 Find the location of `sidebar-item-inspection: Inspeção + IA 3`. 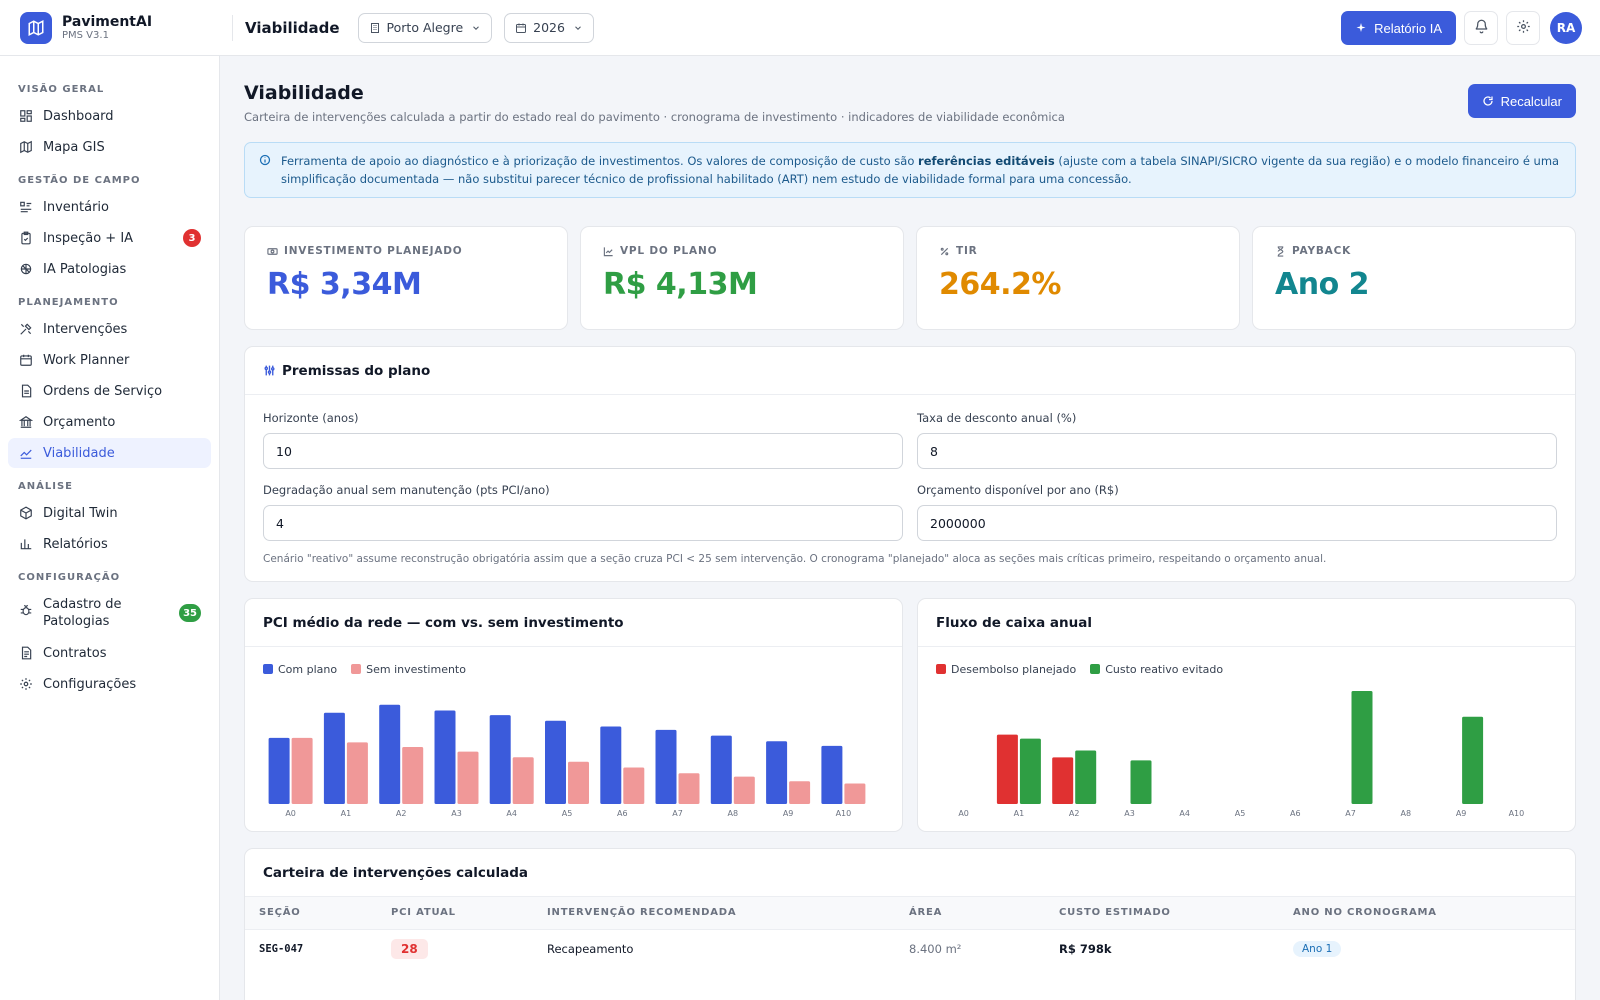

sidebar-item-inspection: Inspeção + IA 3 is located at coordinates (109, 238).